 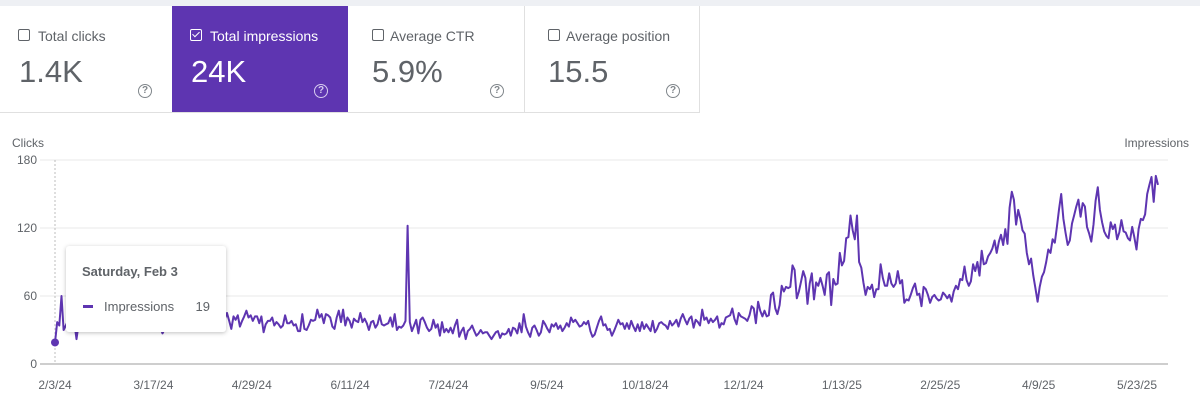 What do you see at coordinates (350, 112) in the screenshot?
I see `cards-bottom-divider` at bounding box center [350, 112].